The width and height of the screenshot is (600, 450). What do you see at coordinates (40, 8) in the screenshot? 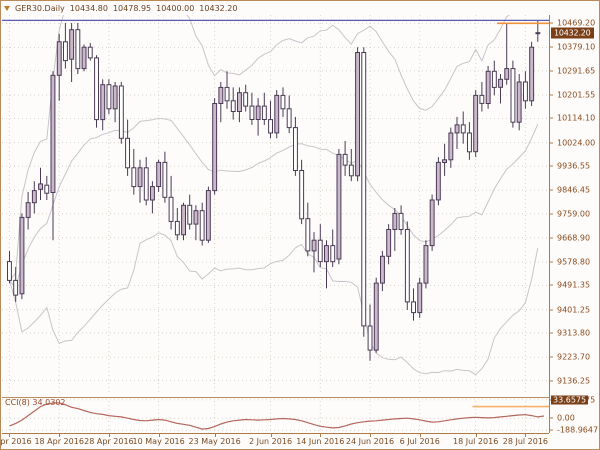
I see `symbol-label: GER30.Daily` at bounding box center [40, 8].